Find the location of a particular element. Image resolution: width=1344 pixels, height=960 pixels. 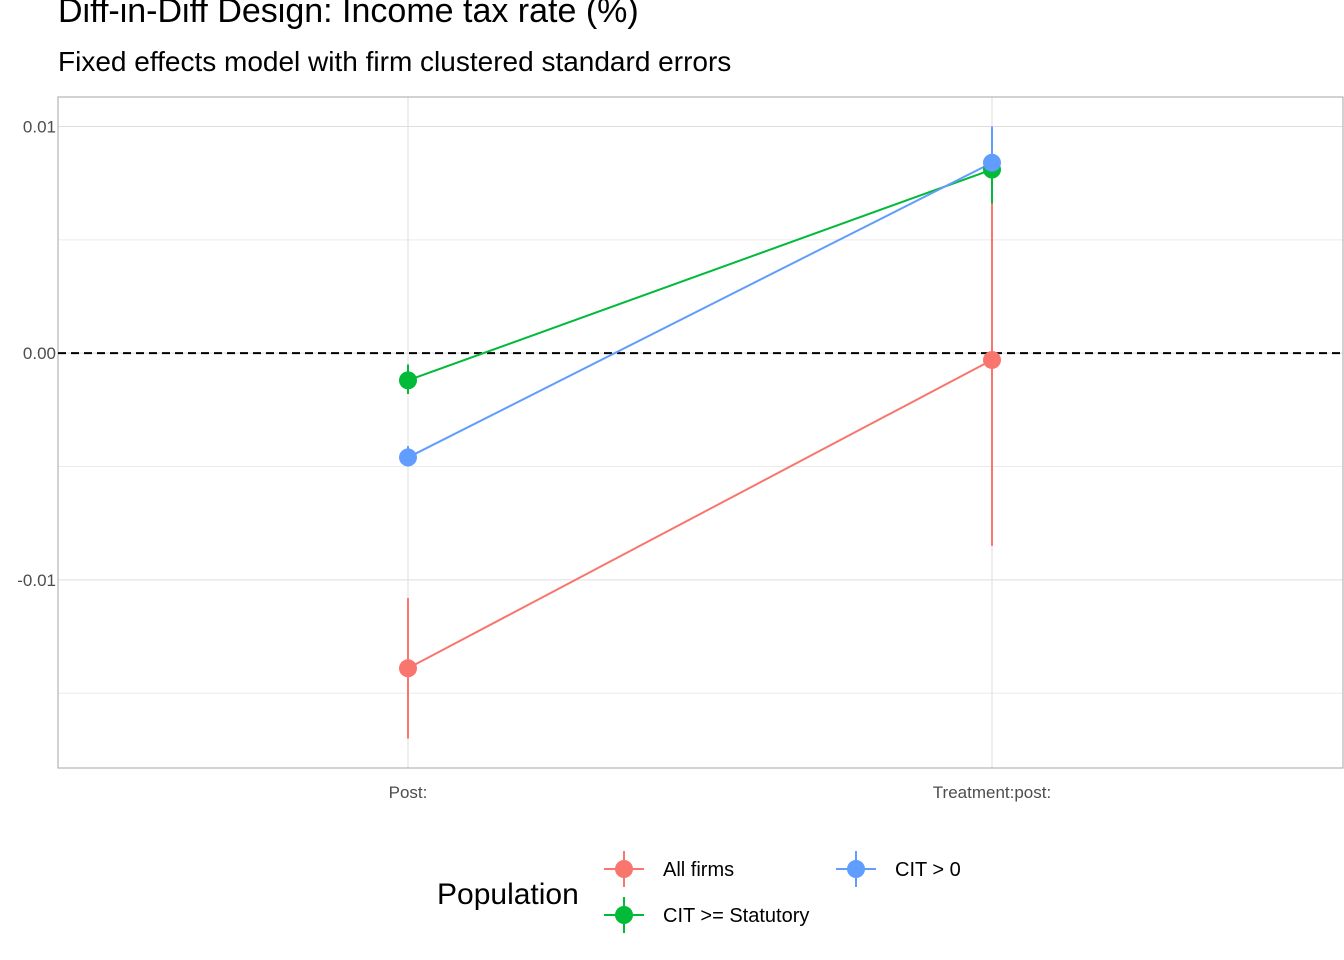

chart-title: Diff-in-Diff Design: Income tax rate (%) is located at coordinates (348, 15).